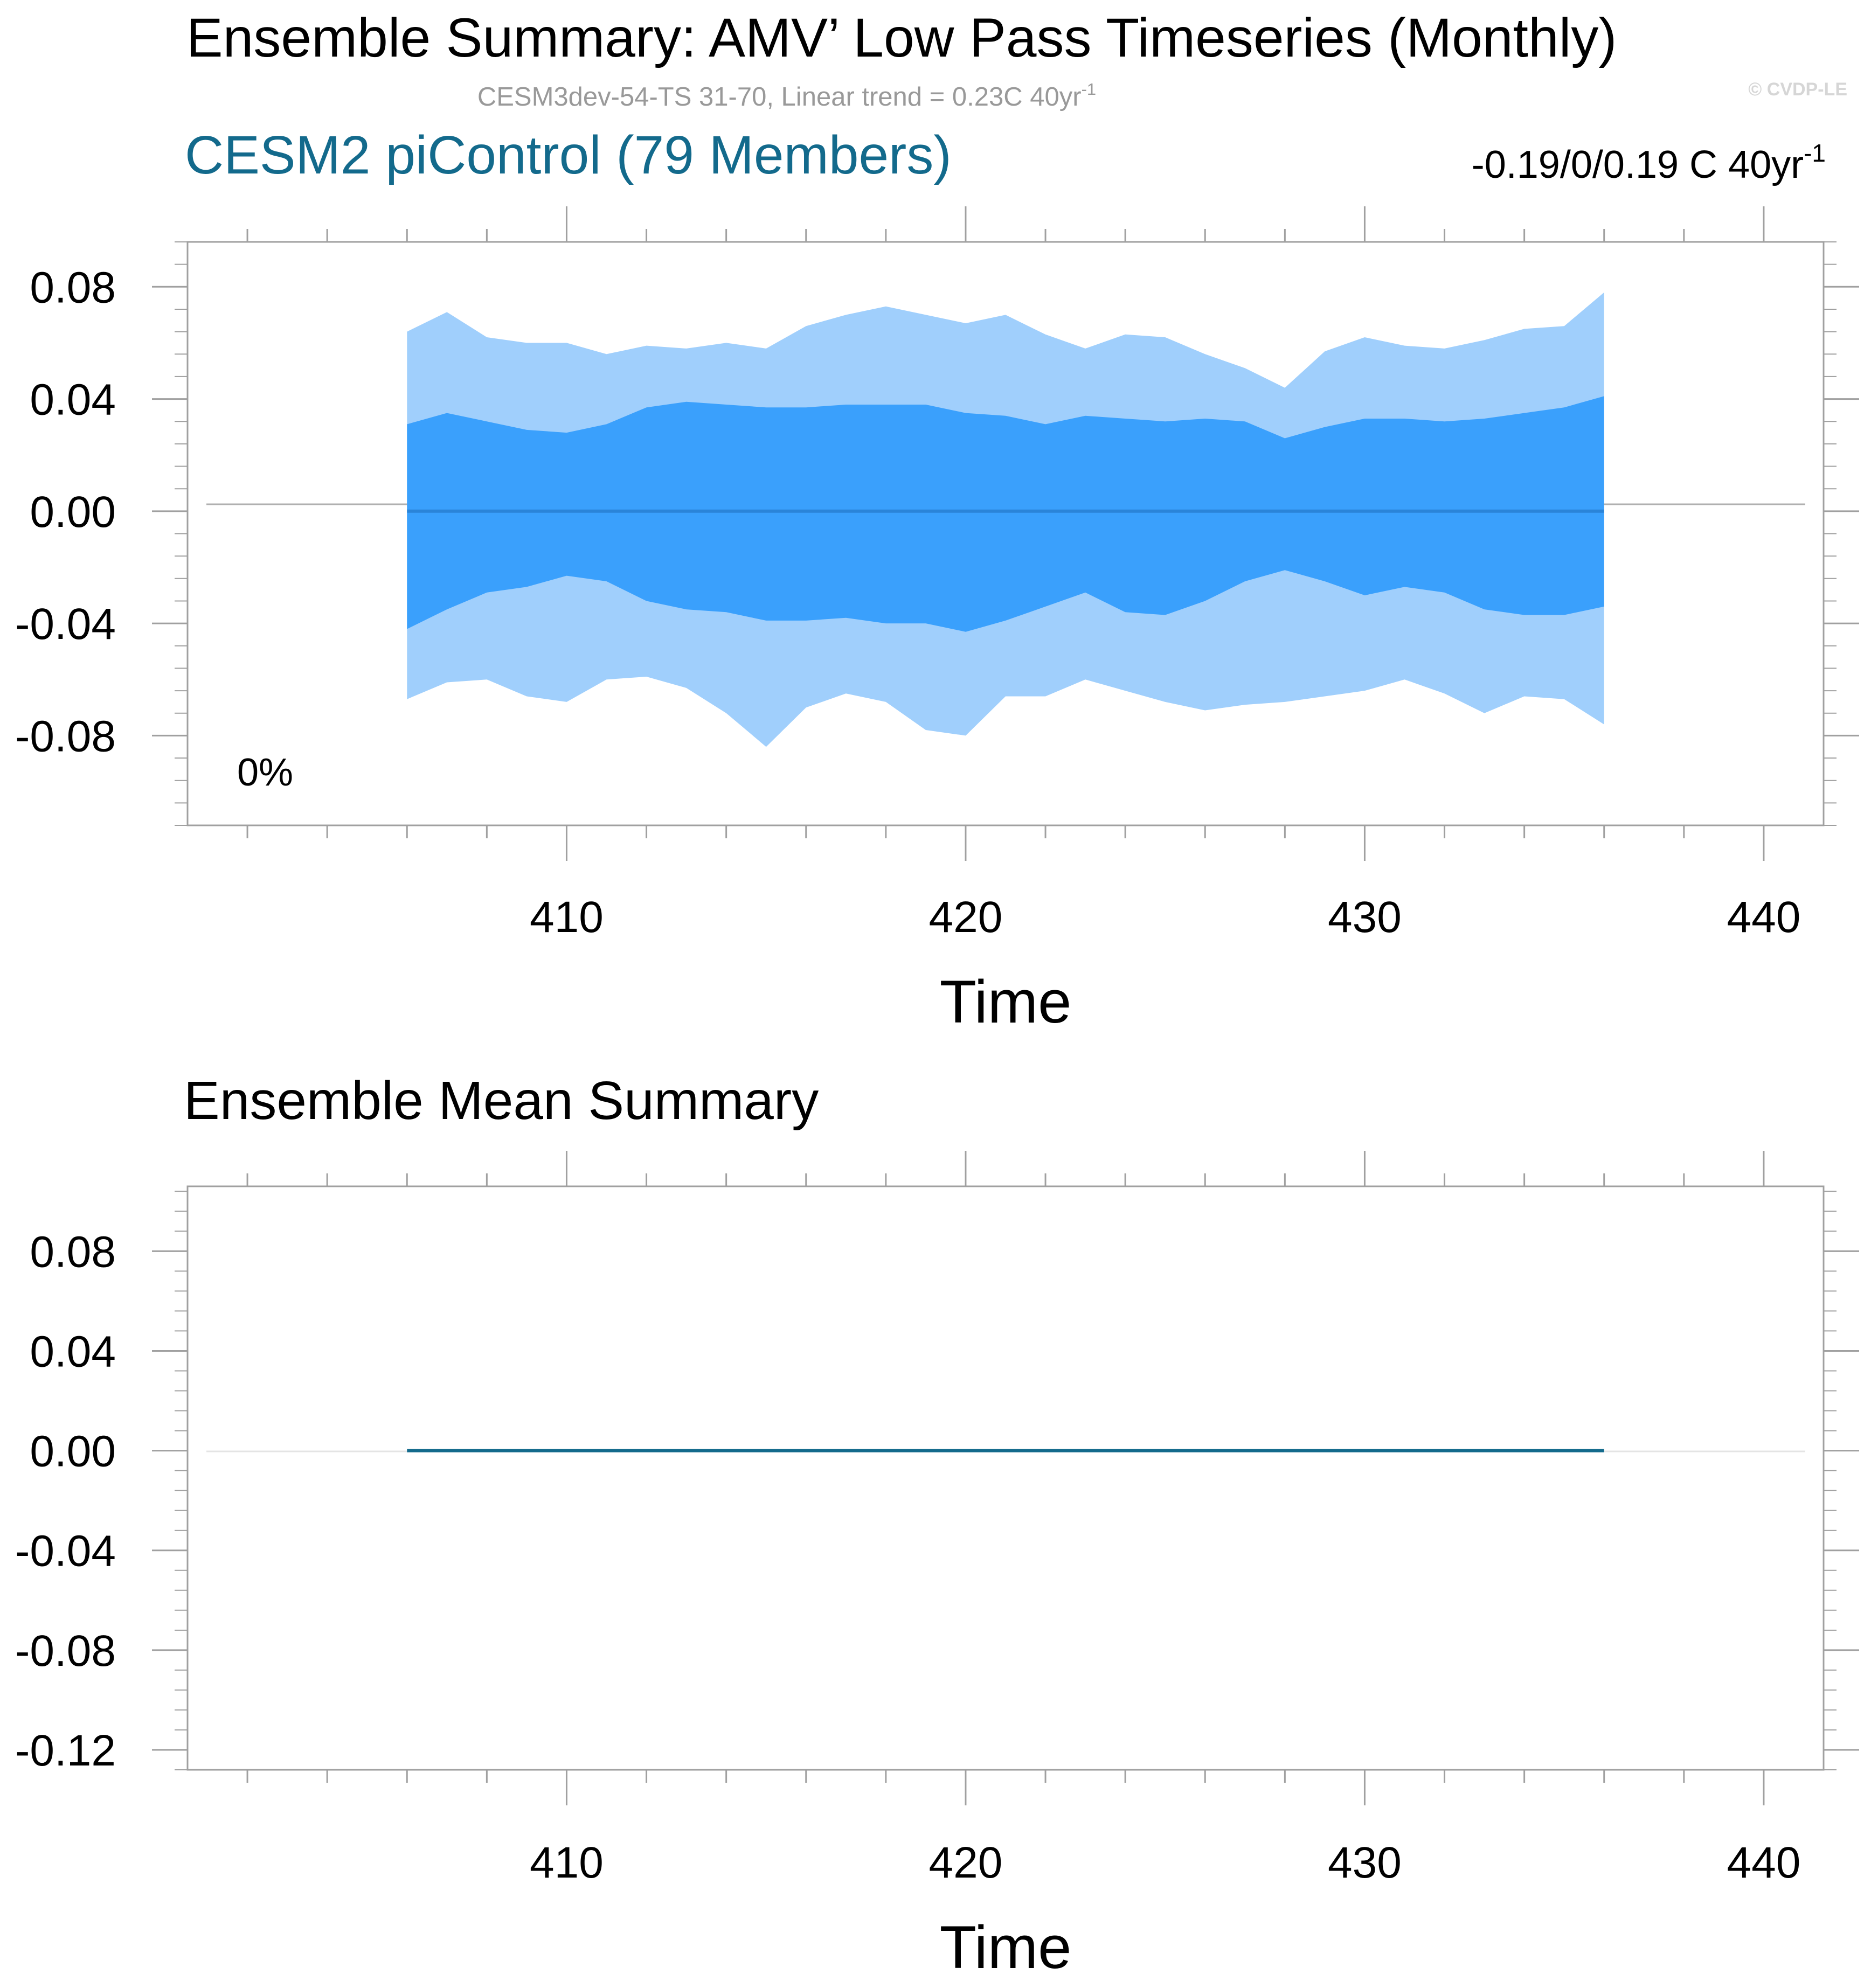 Image resolution: width=1871 pixels, height=1988 pixels. I want to click on trend-range-label: -0.19/0/0.19 C 40yr-1, so click(1649, 162).